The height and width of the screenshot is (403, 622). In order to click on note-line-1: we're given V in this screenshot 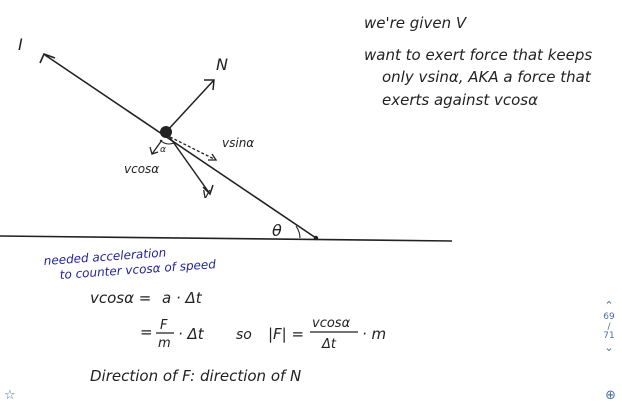, I will do `click(416, 23)`.